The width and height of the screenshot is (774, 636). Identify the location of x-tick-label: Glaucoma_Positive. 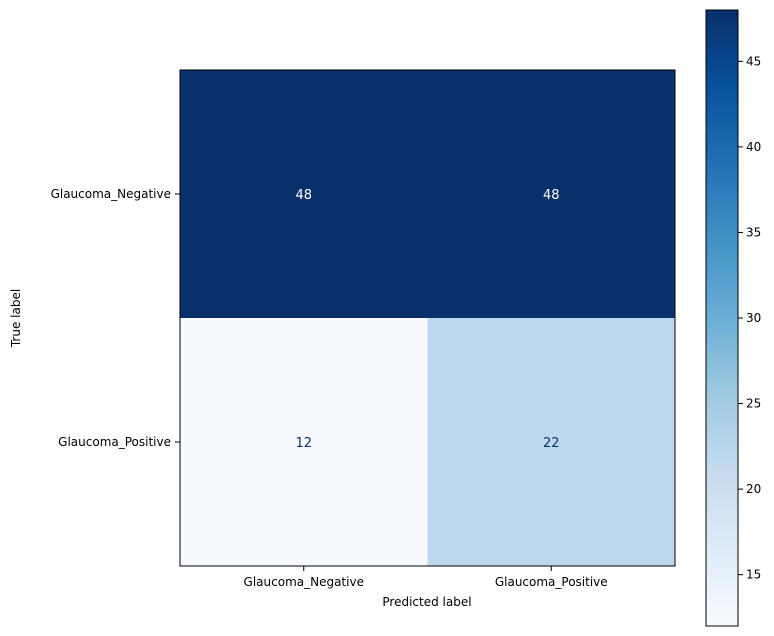
(551, 582).